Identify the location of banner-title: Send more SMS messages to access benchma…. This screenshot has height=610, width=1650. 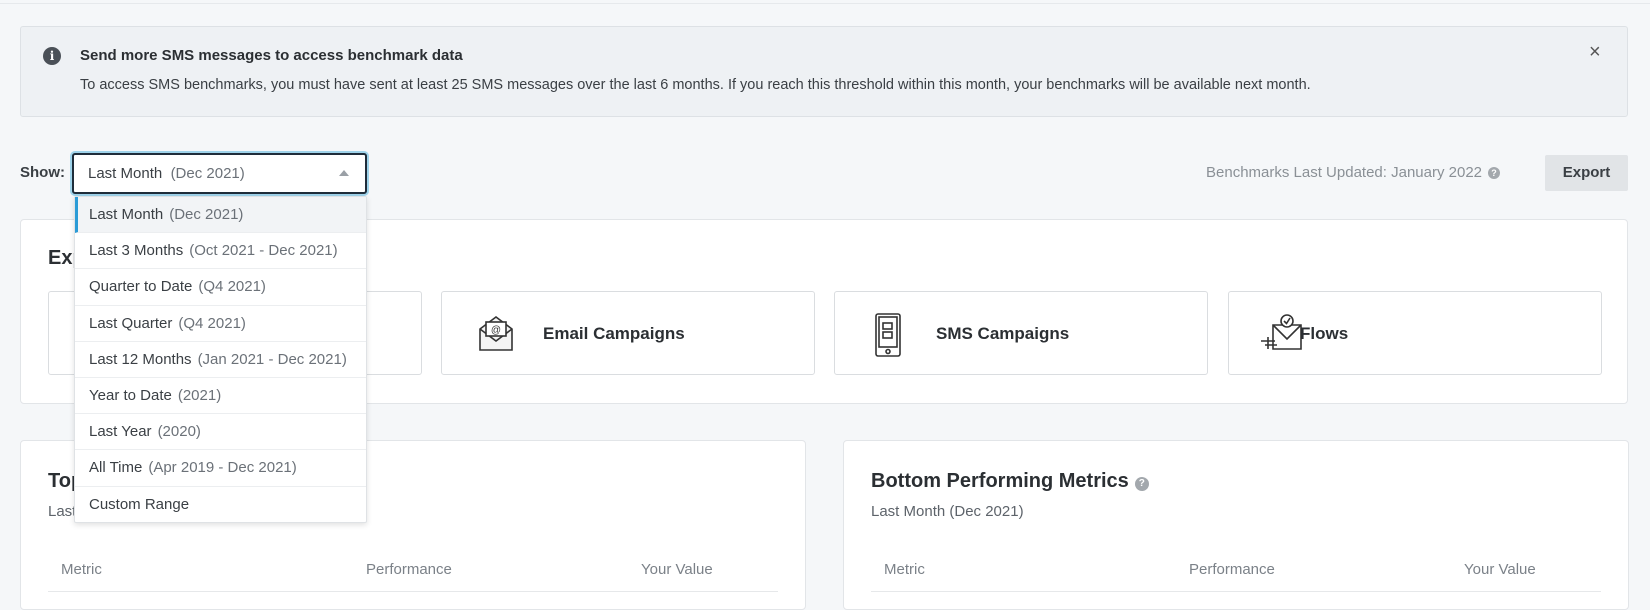
(271, 55).